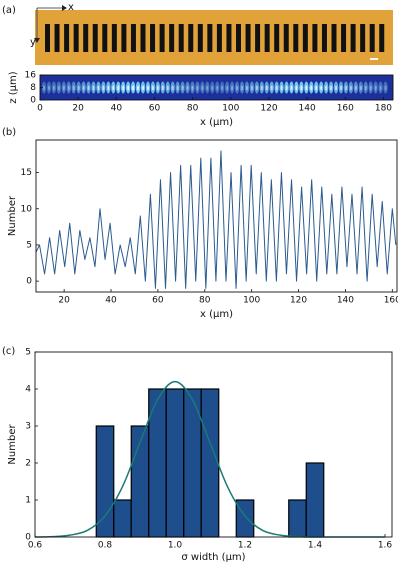 The image size is (398, 562). I want to click on y-tick-label: 10, so click(27, 209).